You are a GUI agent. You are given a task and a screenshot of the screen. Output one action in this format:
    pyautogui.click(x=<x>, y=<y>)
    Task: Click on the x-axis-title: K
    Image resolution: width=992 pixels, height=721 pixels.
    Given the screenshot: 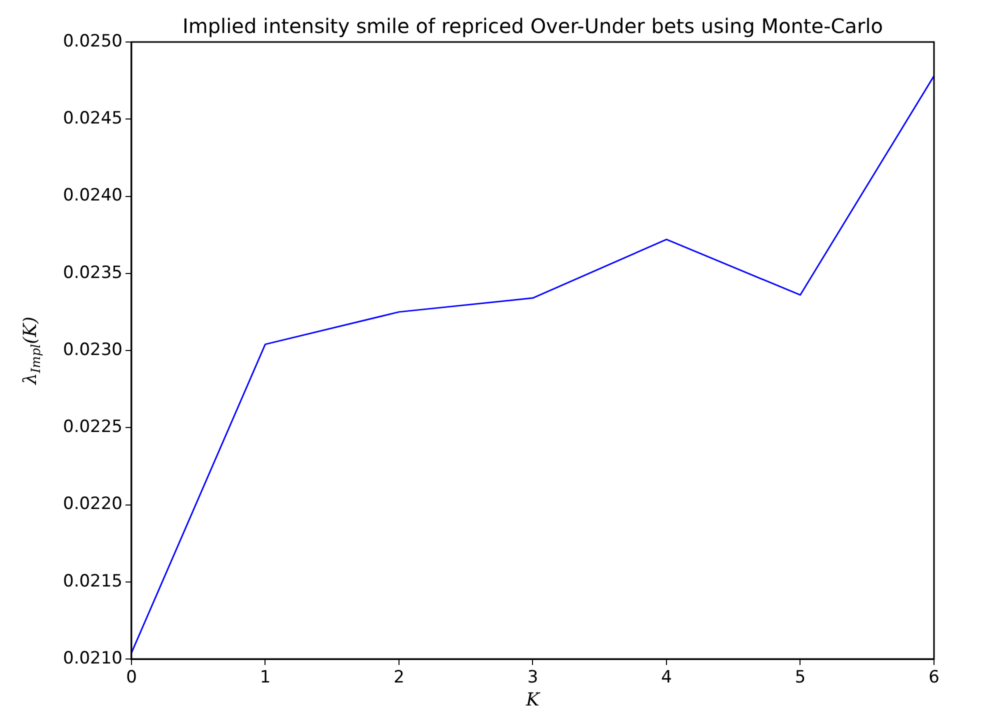 What is the action you would take?
    pyautogui.click(x=533, y=700)
    